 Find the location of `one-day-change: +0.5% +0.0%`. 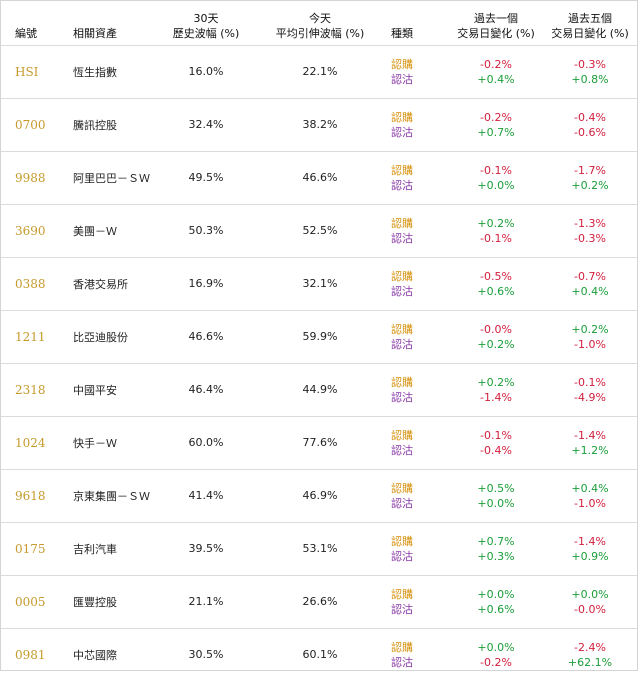

one-day-change: +0.5% +0.0% is located at coordinates (496, 495).